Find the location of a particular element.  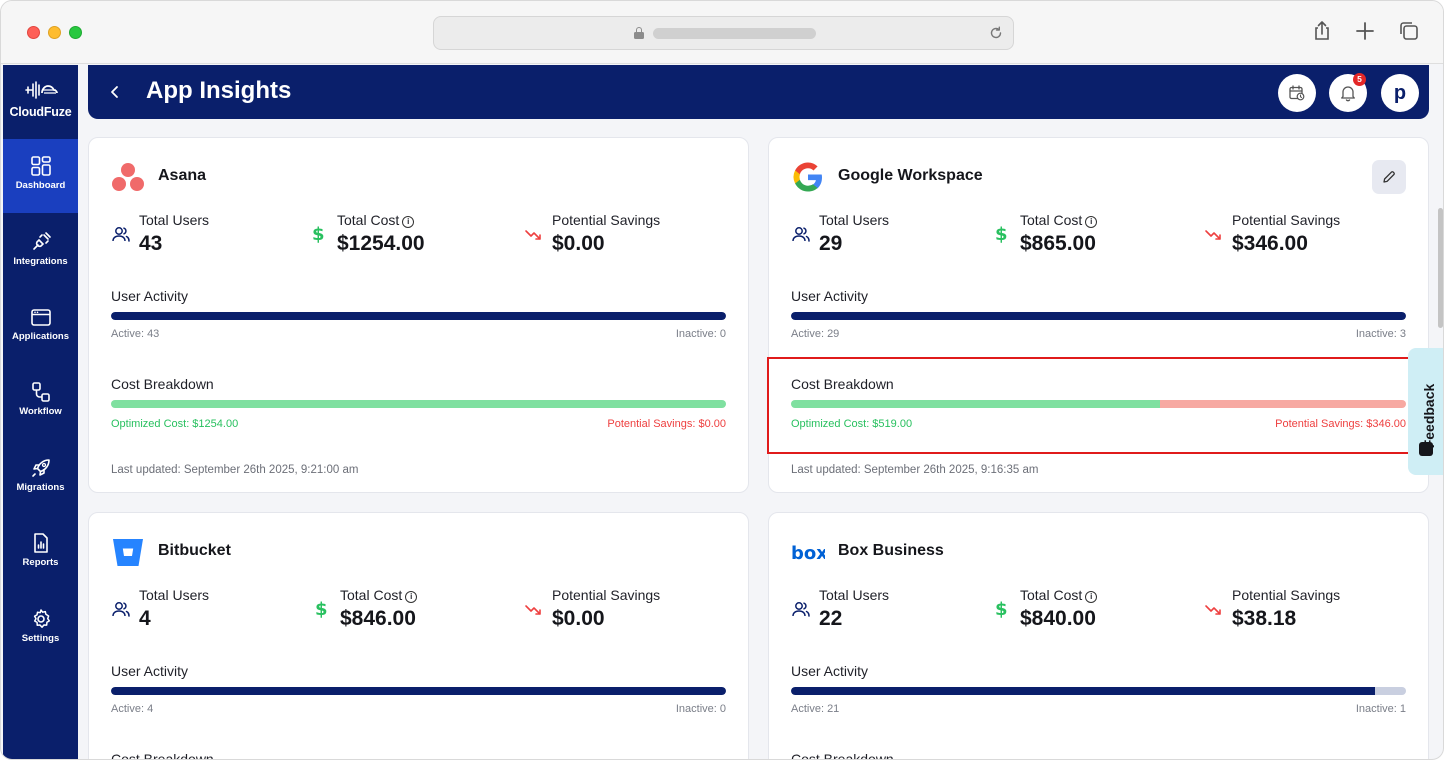

schedule-button is located at coordinates (1297, 93).